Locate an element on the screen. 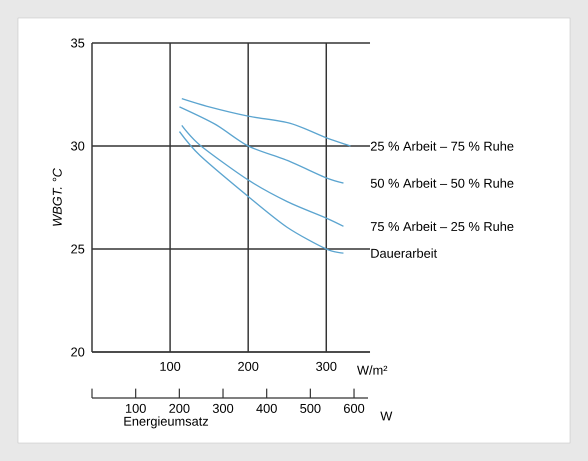  x2-tick-label: 500 is located at coordinates (310, 408).